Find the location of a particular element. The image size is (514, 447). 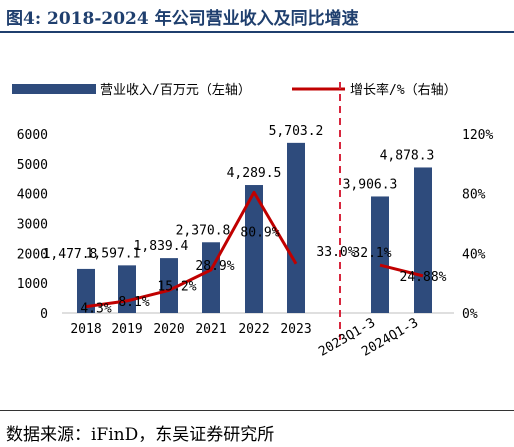

legend-swatch-revenue is located at coordinates (54, 89).